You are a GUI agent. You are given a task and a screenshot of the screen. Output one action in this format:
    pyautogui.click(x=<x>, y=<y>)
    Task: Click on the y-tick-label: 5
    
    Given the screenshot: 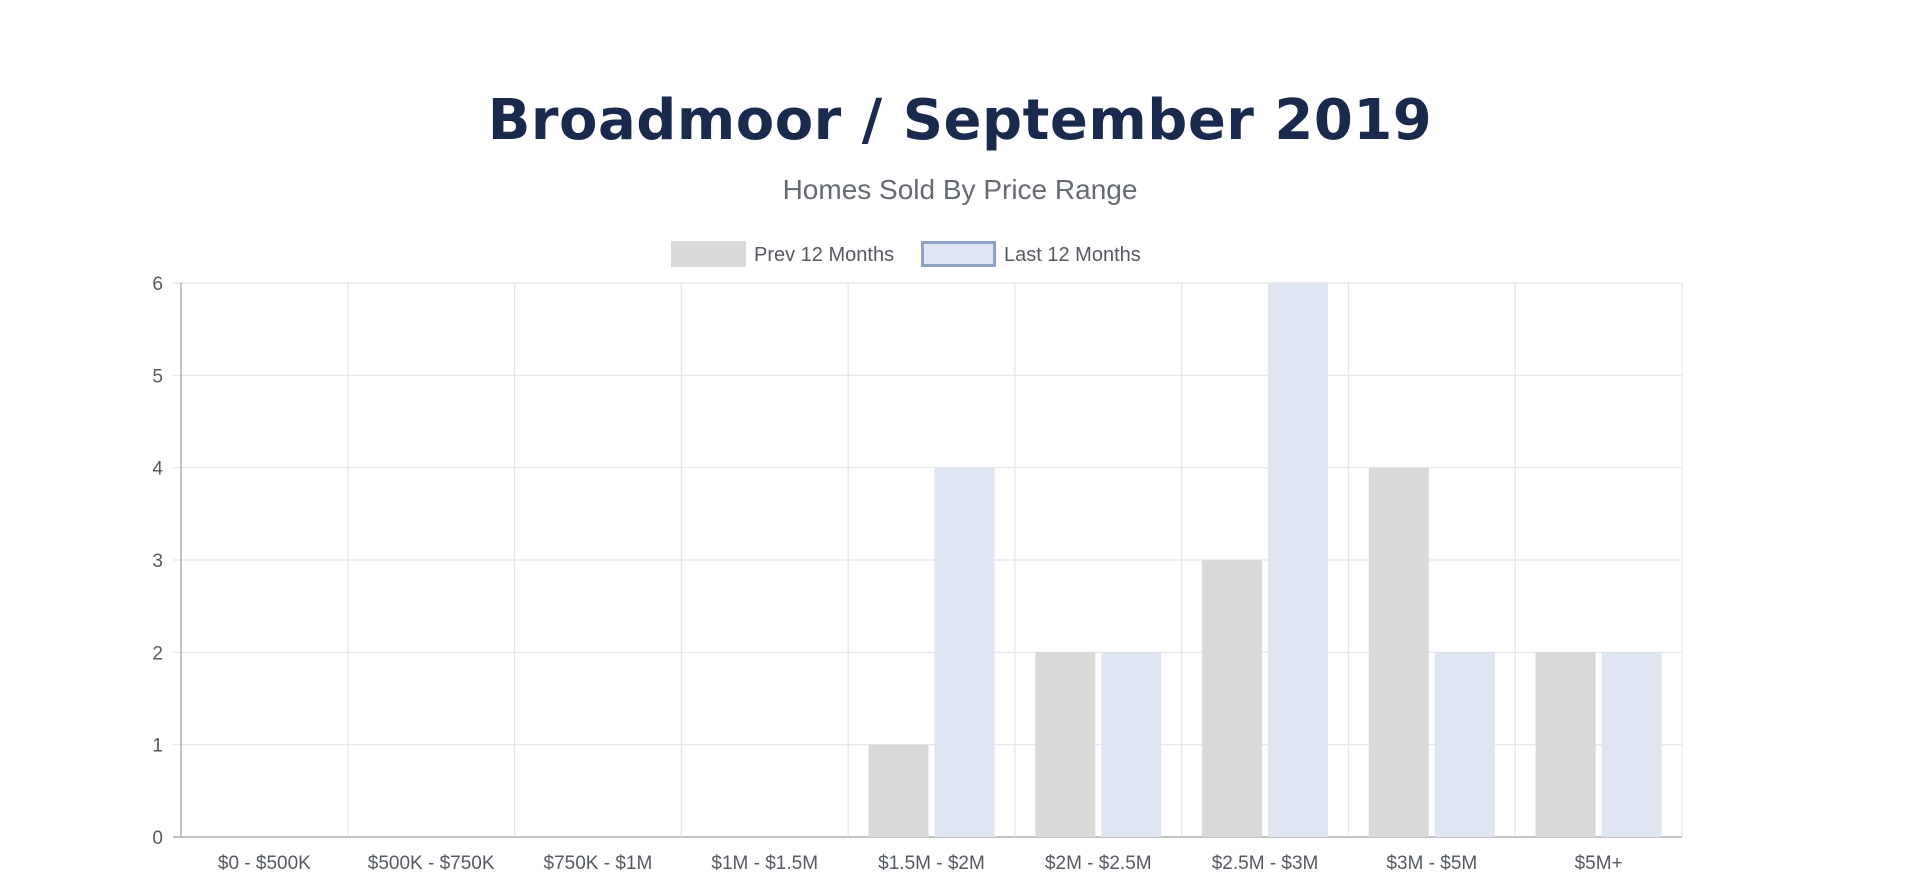 What is the action you would take?
    pyautogui.click(x=157, y=376)
    